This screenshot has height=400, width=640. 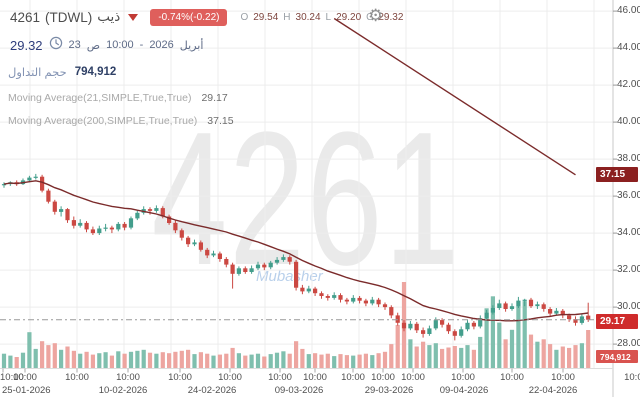 What do you see at coordinates (25, 17) in the screenshot?
I see `symbol-code: 4261` at bounding box center [25, 17].